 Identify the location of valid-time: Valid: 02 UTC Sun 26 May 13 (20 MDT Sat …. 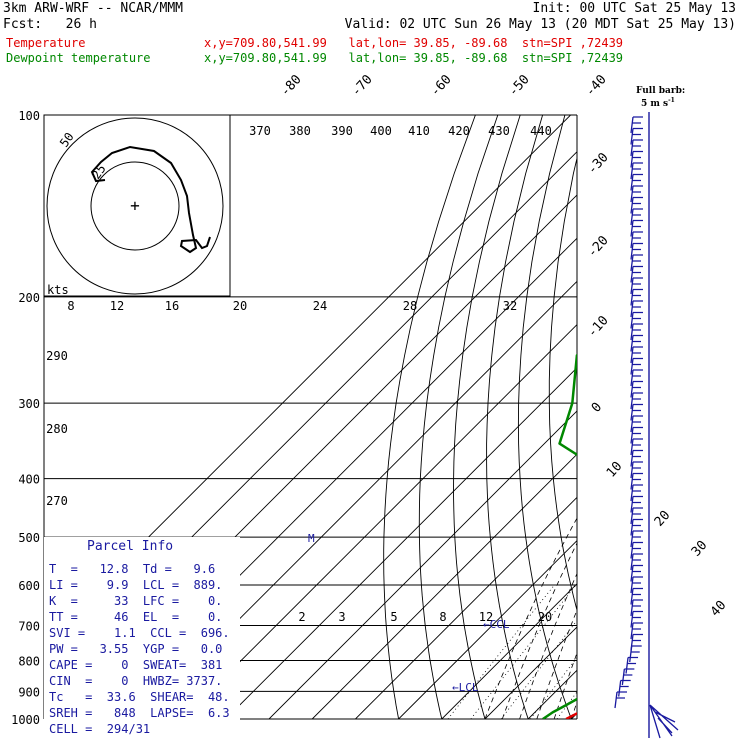
(540, 24).